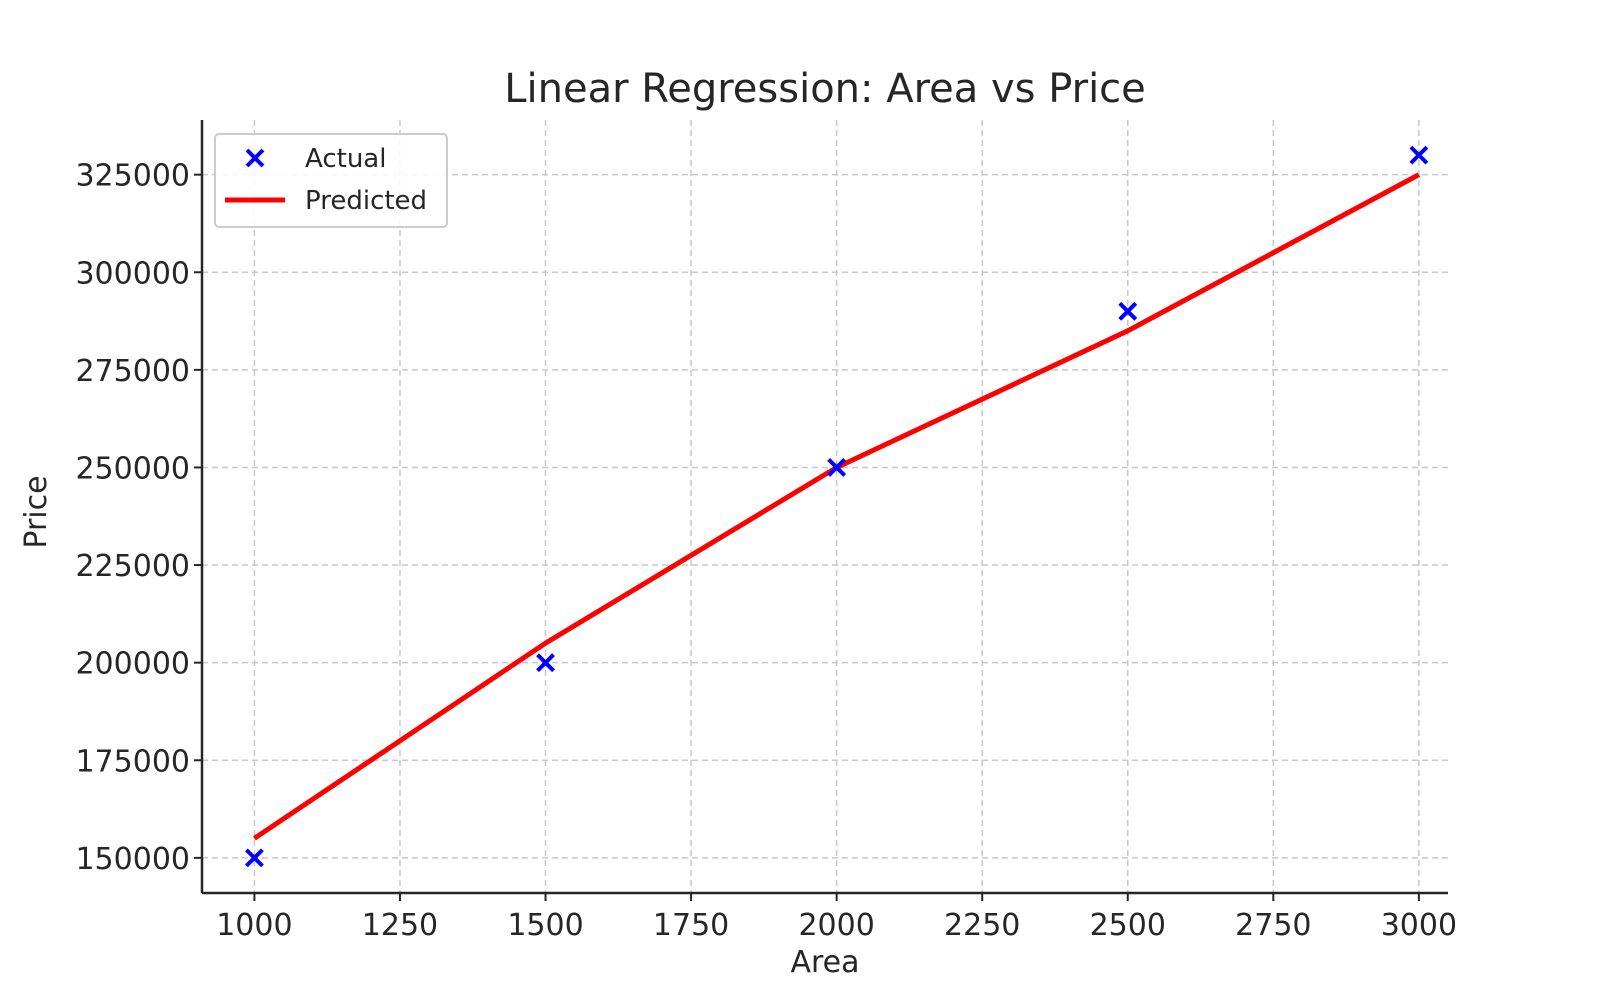 This screenshot has width=1600, height=1000. What do you see at coordinates (1128, 925) in the screenshot?
I see `x-tick-label-6: 2500` at bounding box center [1128, 925].